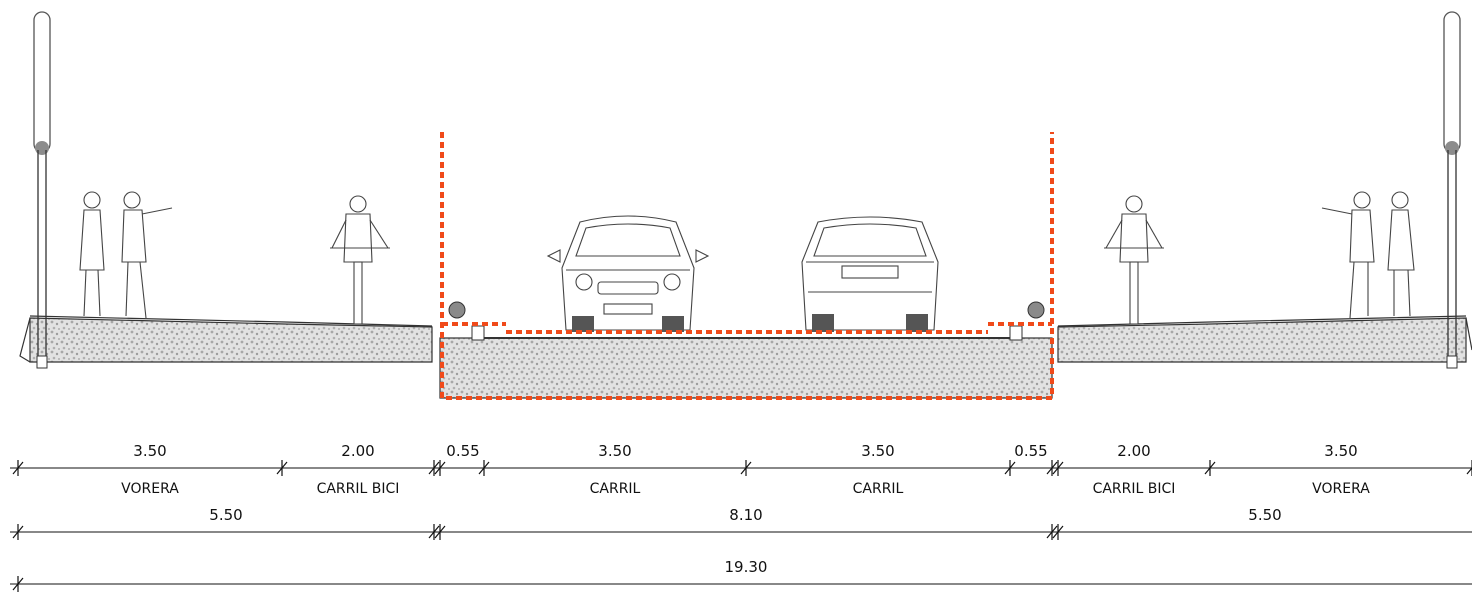  What do you see at coordinates (231, 340) in the screenshot?
I see `left-sidewalk-slab` at bounding box center [231, 340].